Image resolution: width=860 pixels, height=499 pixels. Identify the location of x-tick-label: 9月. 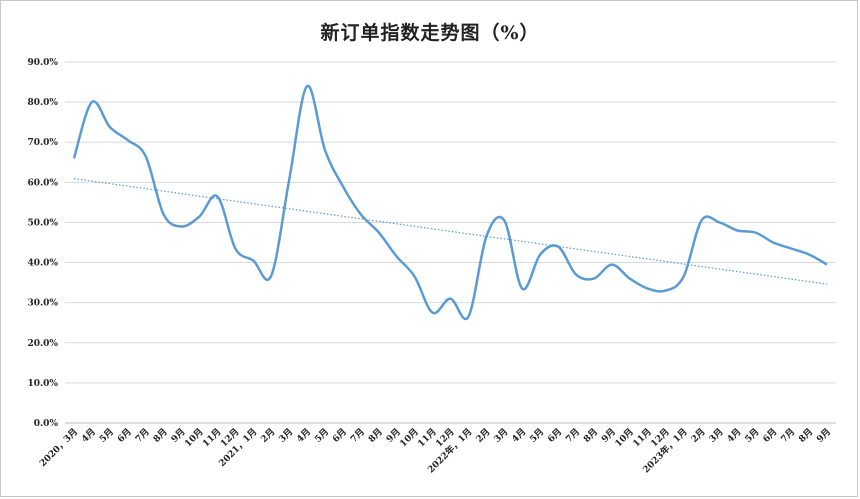
(824, 435).